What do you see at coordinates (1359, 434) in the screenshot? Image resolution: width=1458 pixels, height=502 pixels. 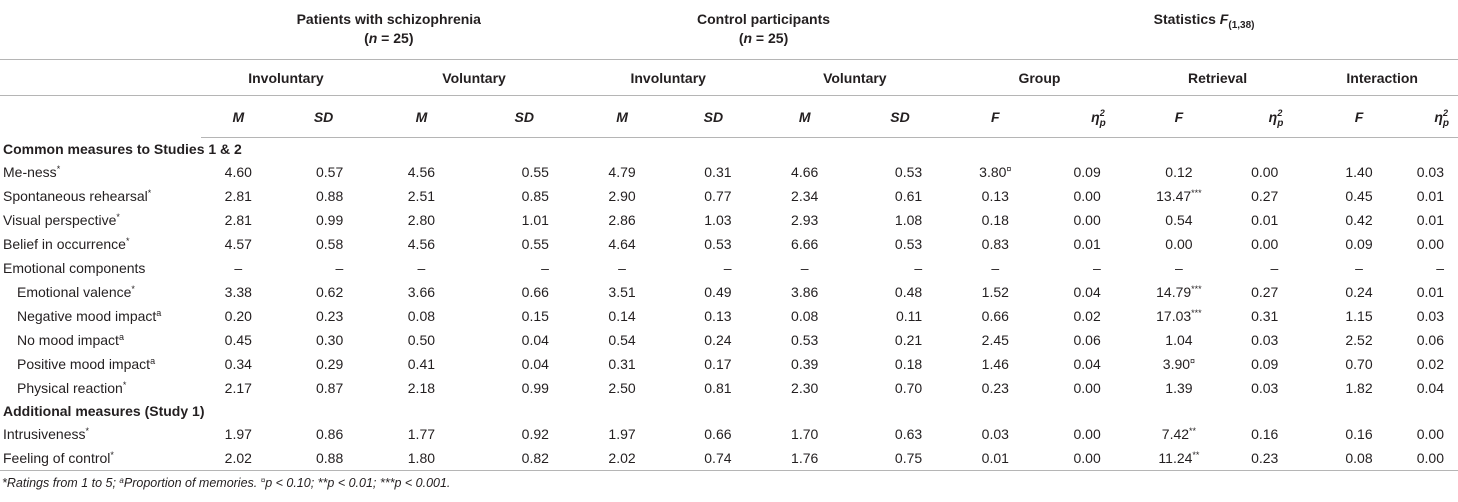 I see `table-cell: 0.16` at bounding box center [1359, 434].